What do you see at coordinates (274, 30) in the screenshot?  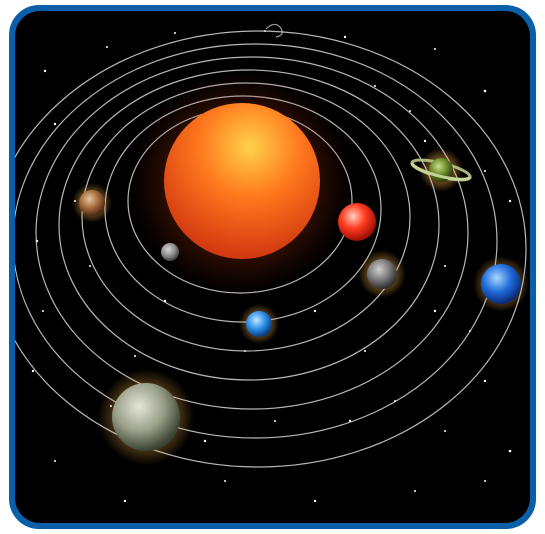 I see `orbit-tail` at bounding box center [274, 30].